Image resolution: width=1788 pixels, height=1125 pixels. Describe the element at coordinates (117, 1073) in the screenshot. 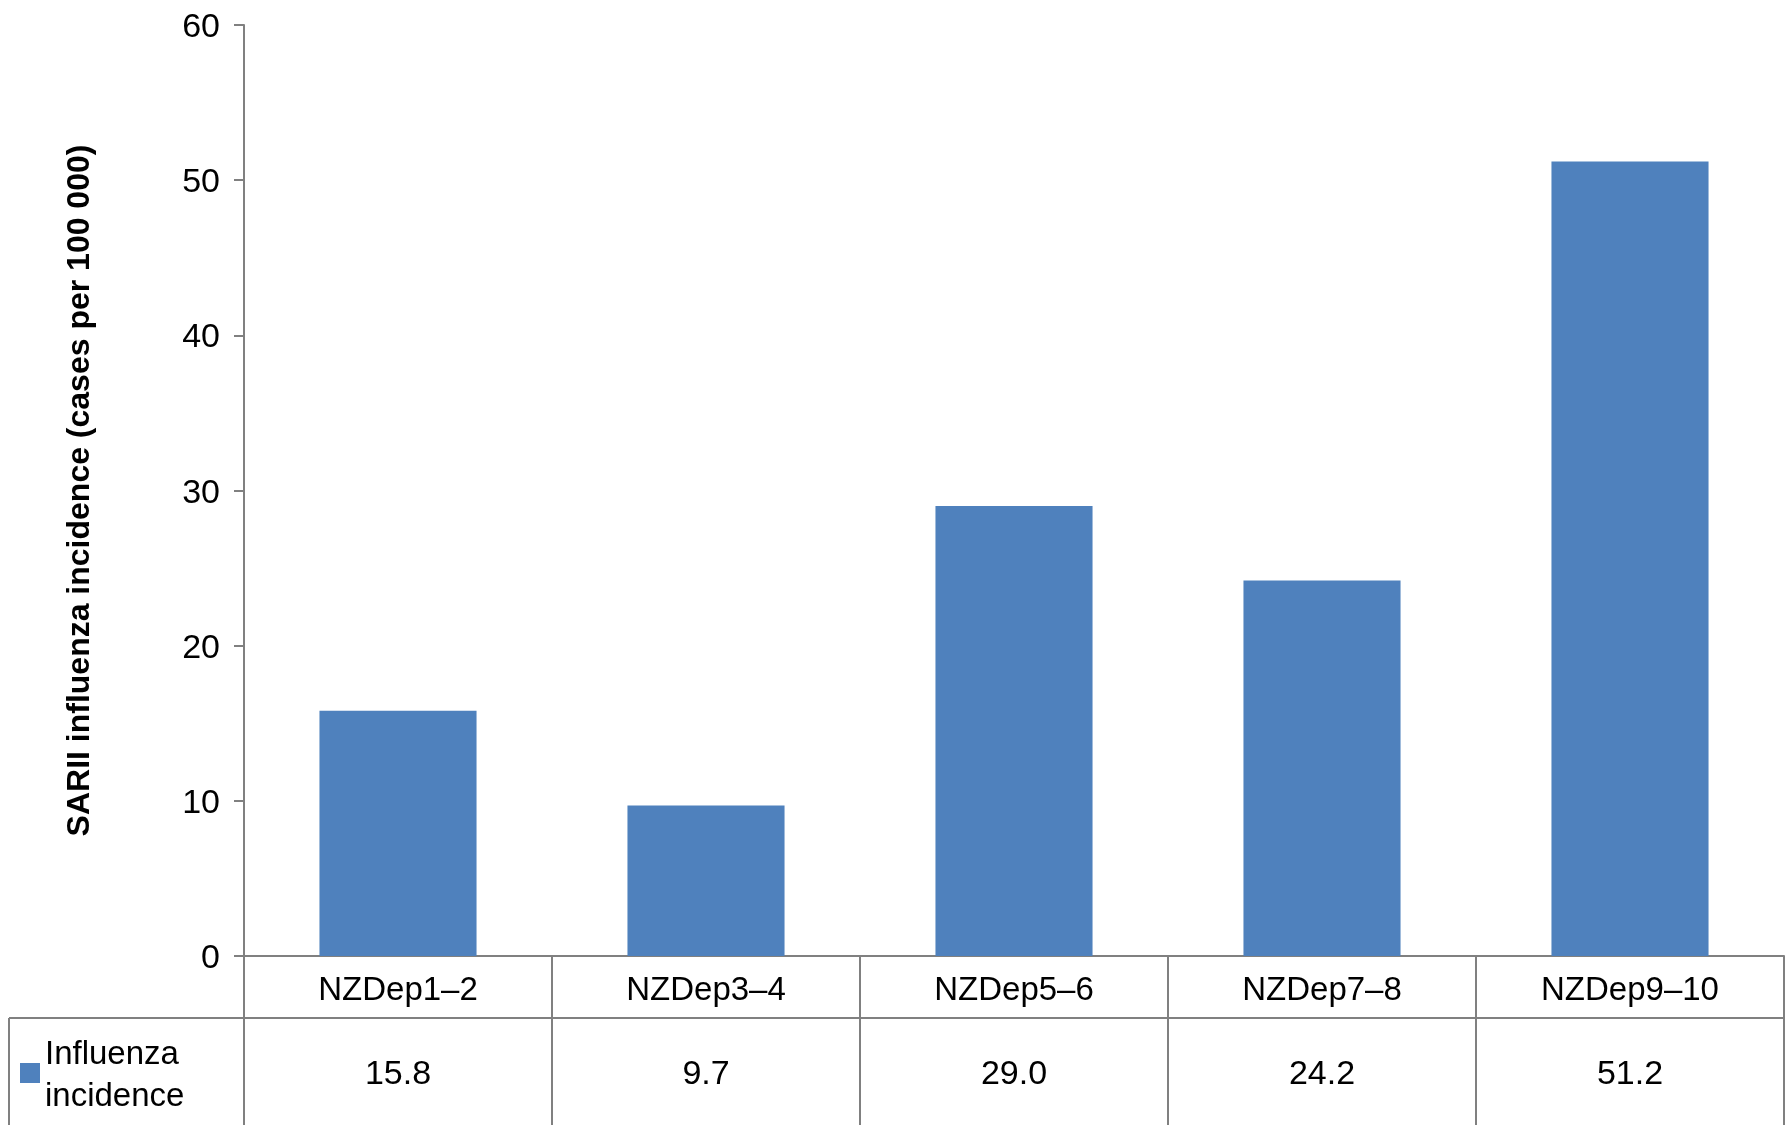

I see `legend-label: Influenza incidence` at that location.